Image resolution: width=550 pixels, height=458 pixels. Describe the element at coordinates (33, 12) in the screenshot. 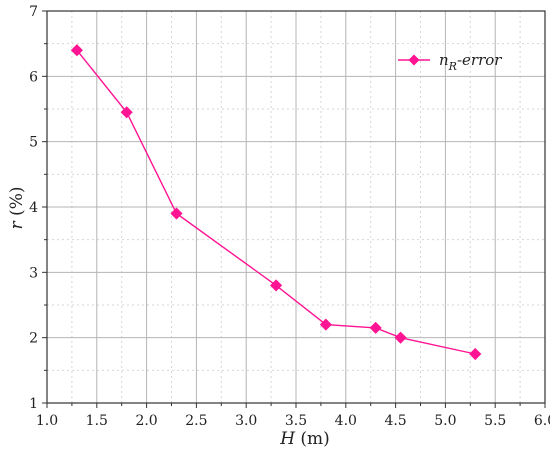

I see `y-tick-label: 7` at that location.